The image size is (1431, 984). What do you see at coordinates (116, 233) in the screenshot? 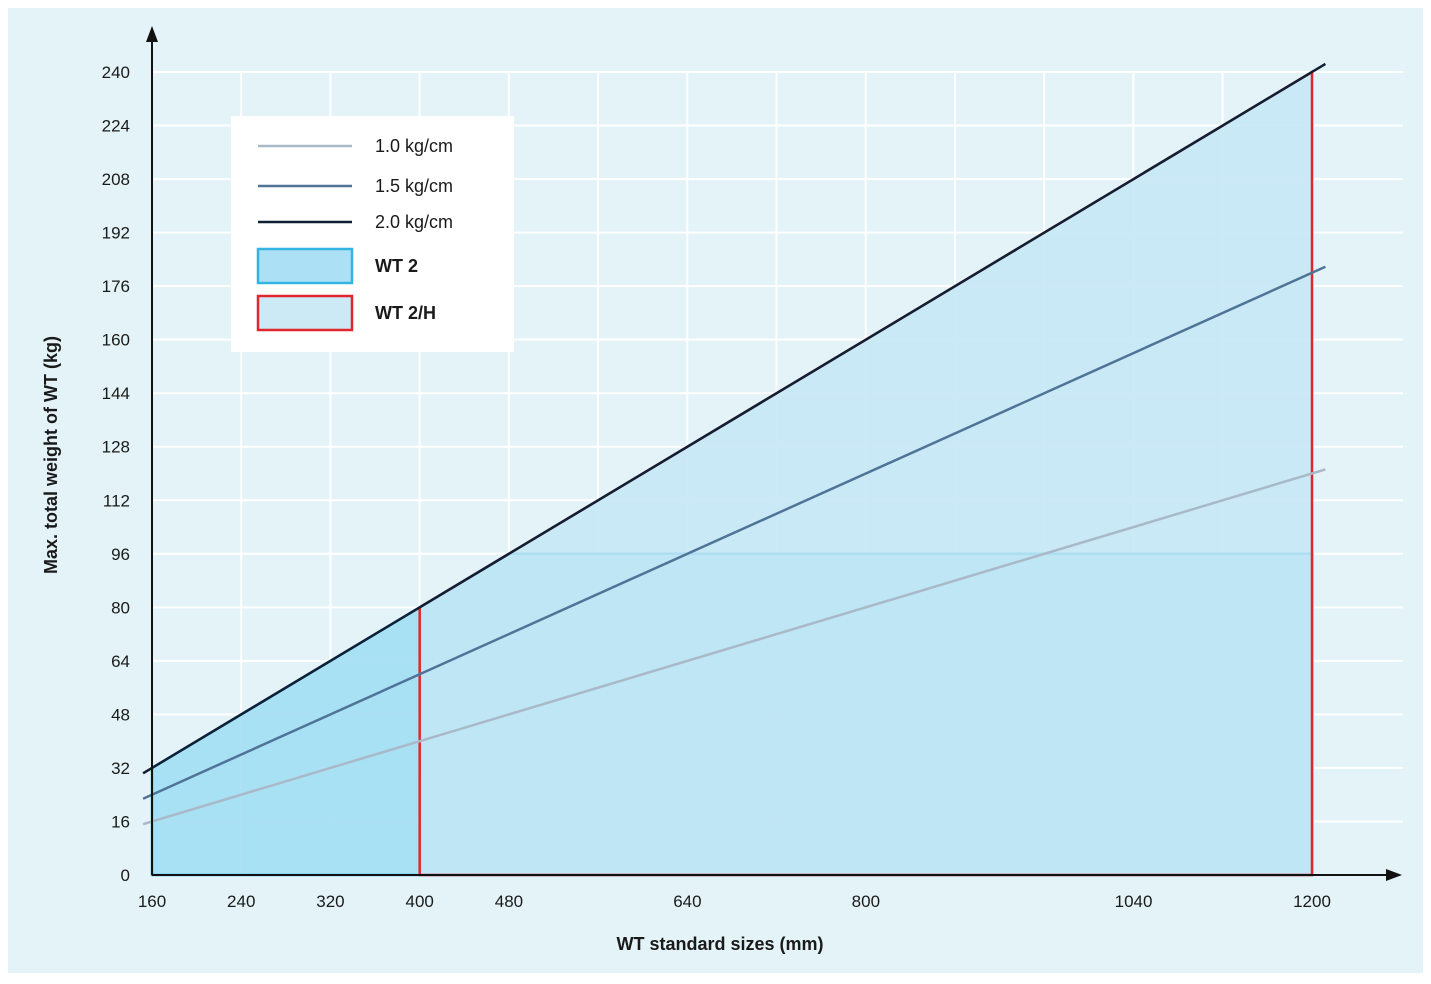
I see `y-tick-label: 192` at bounding box center [116, 233].